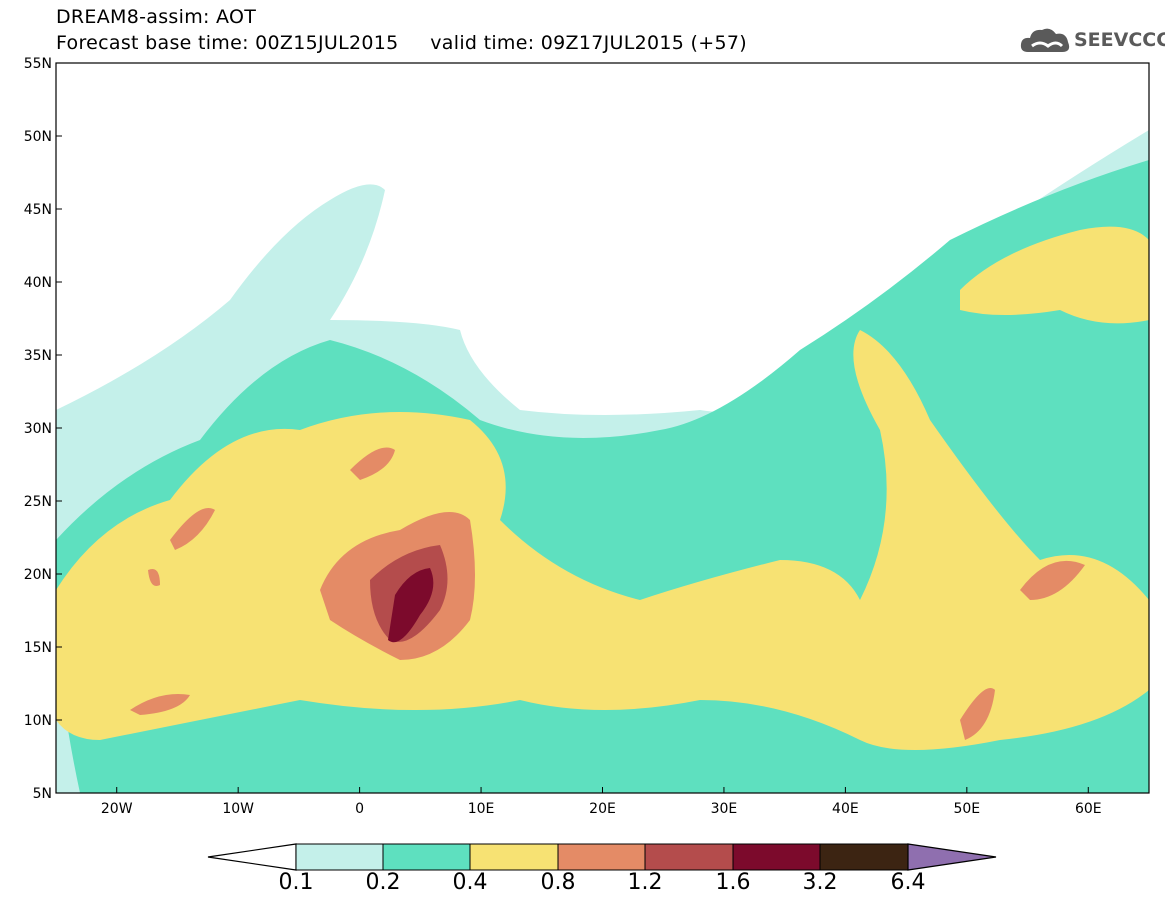 This screenshot has width=1165, height=905. What do you see at coordinates (724, 809) in the screenshot?
I see `lon-label: 30E` at bounding box center [724, 809].